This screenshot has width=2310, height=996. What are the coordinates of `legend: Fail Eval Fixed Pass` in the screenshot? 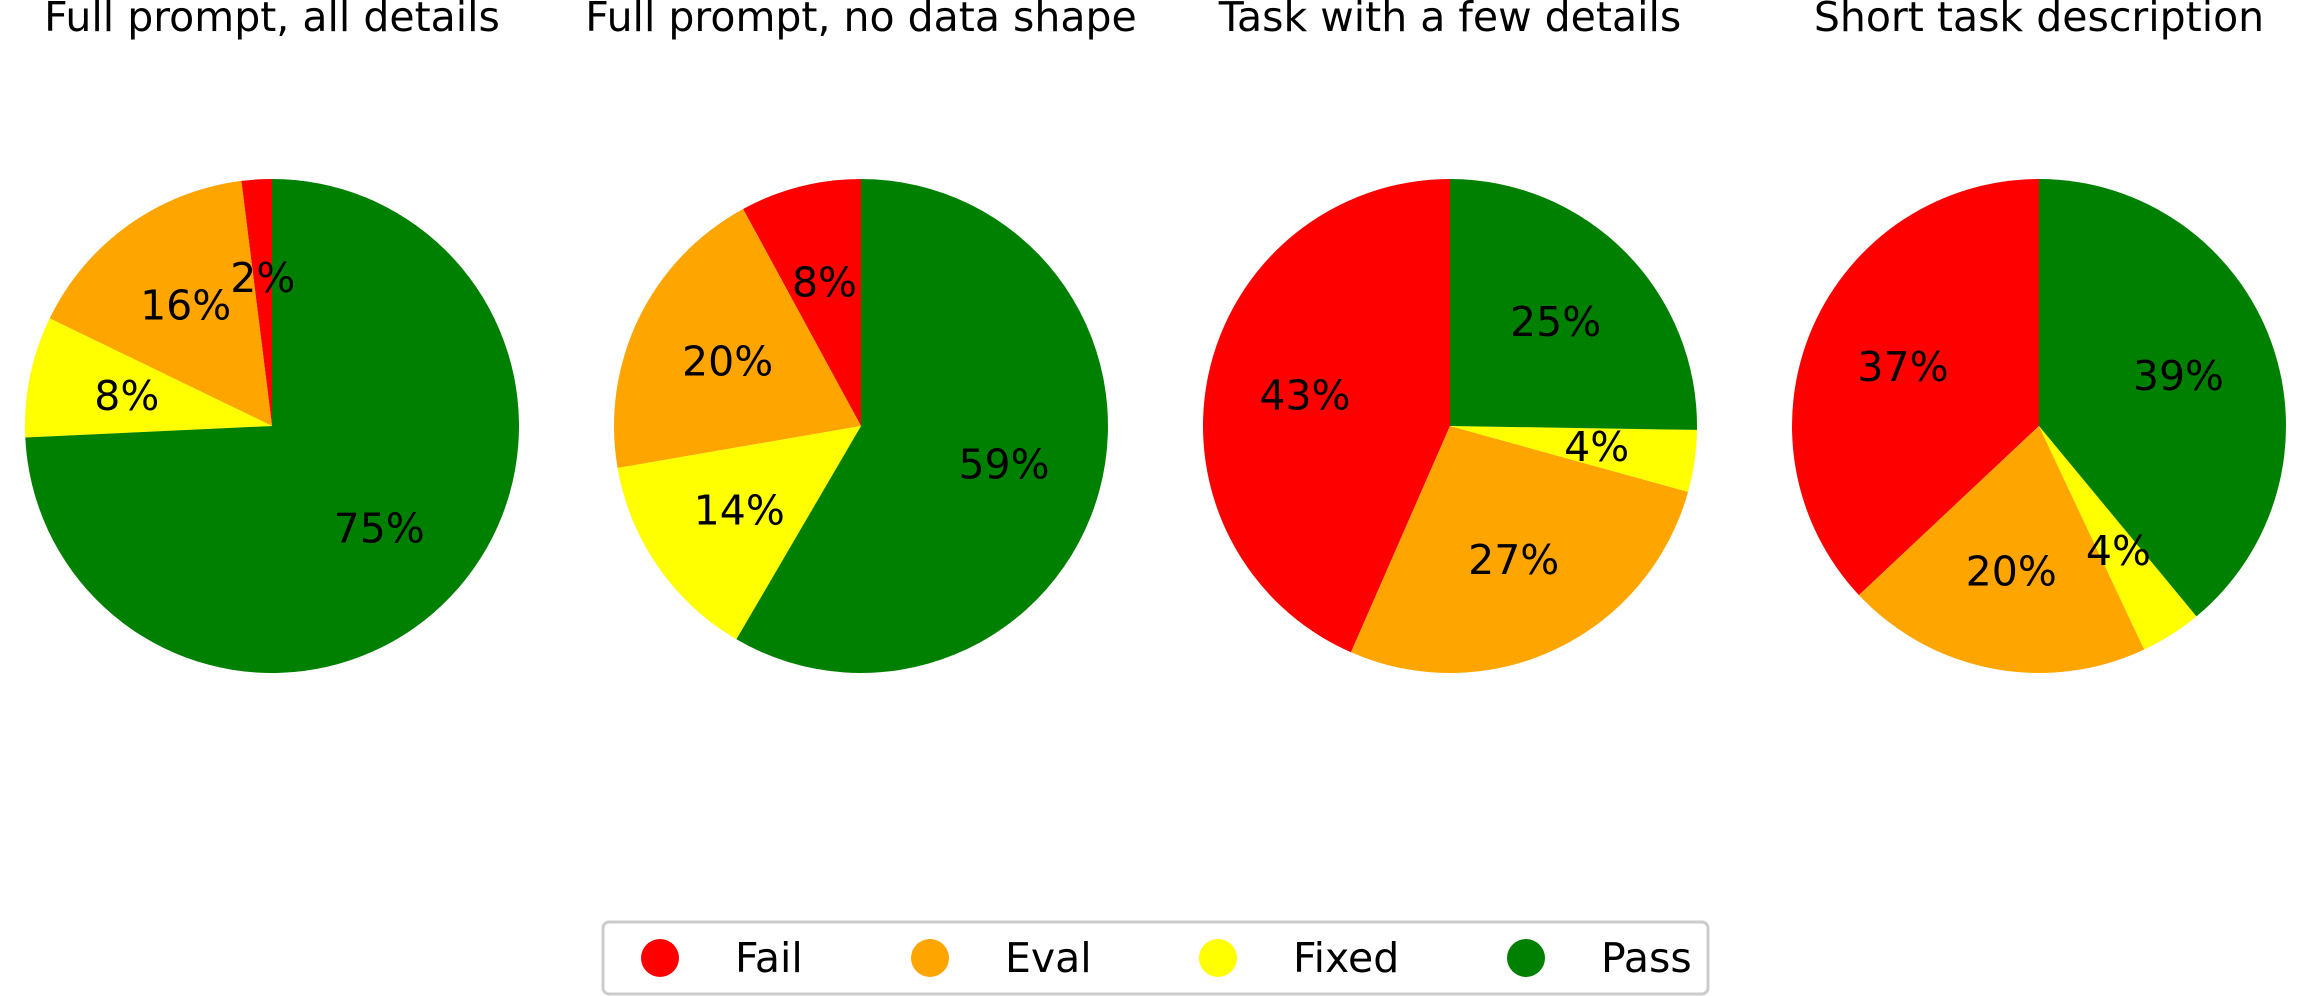 It's located at (1155, 958).